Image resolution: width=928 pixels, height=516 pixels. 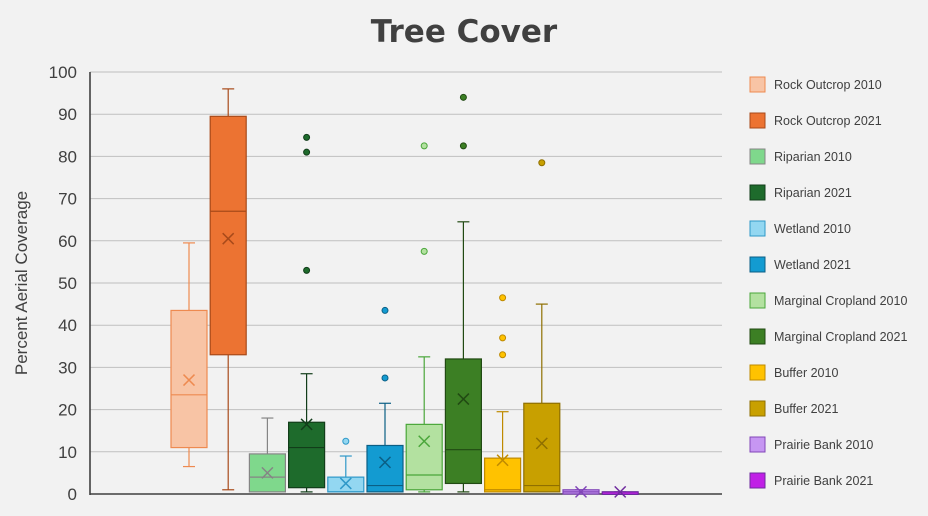 What do you see at coordinates (72, 494) in the screenshot?
I see `y-tick-label: 0` at bounding box center [72, 494].